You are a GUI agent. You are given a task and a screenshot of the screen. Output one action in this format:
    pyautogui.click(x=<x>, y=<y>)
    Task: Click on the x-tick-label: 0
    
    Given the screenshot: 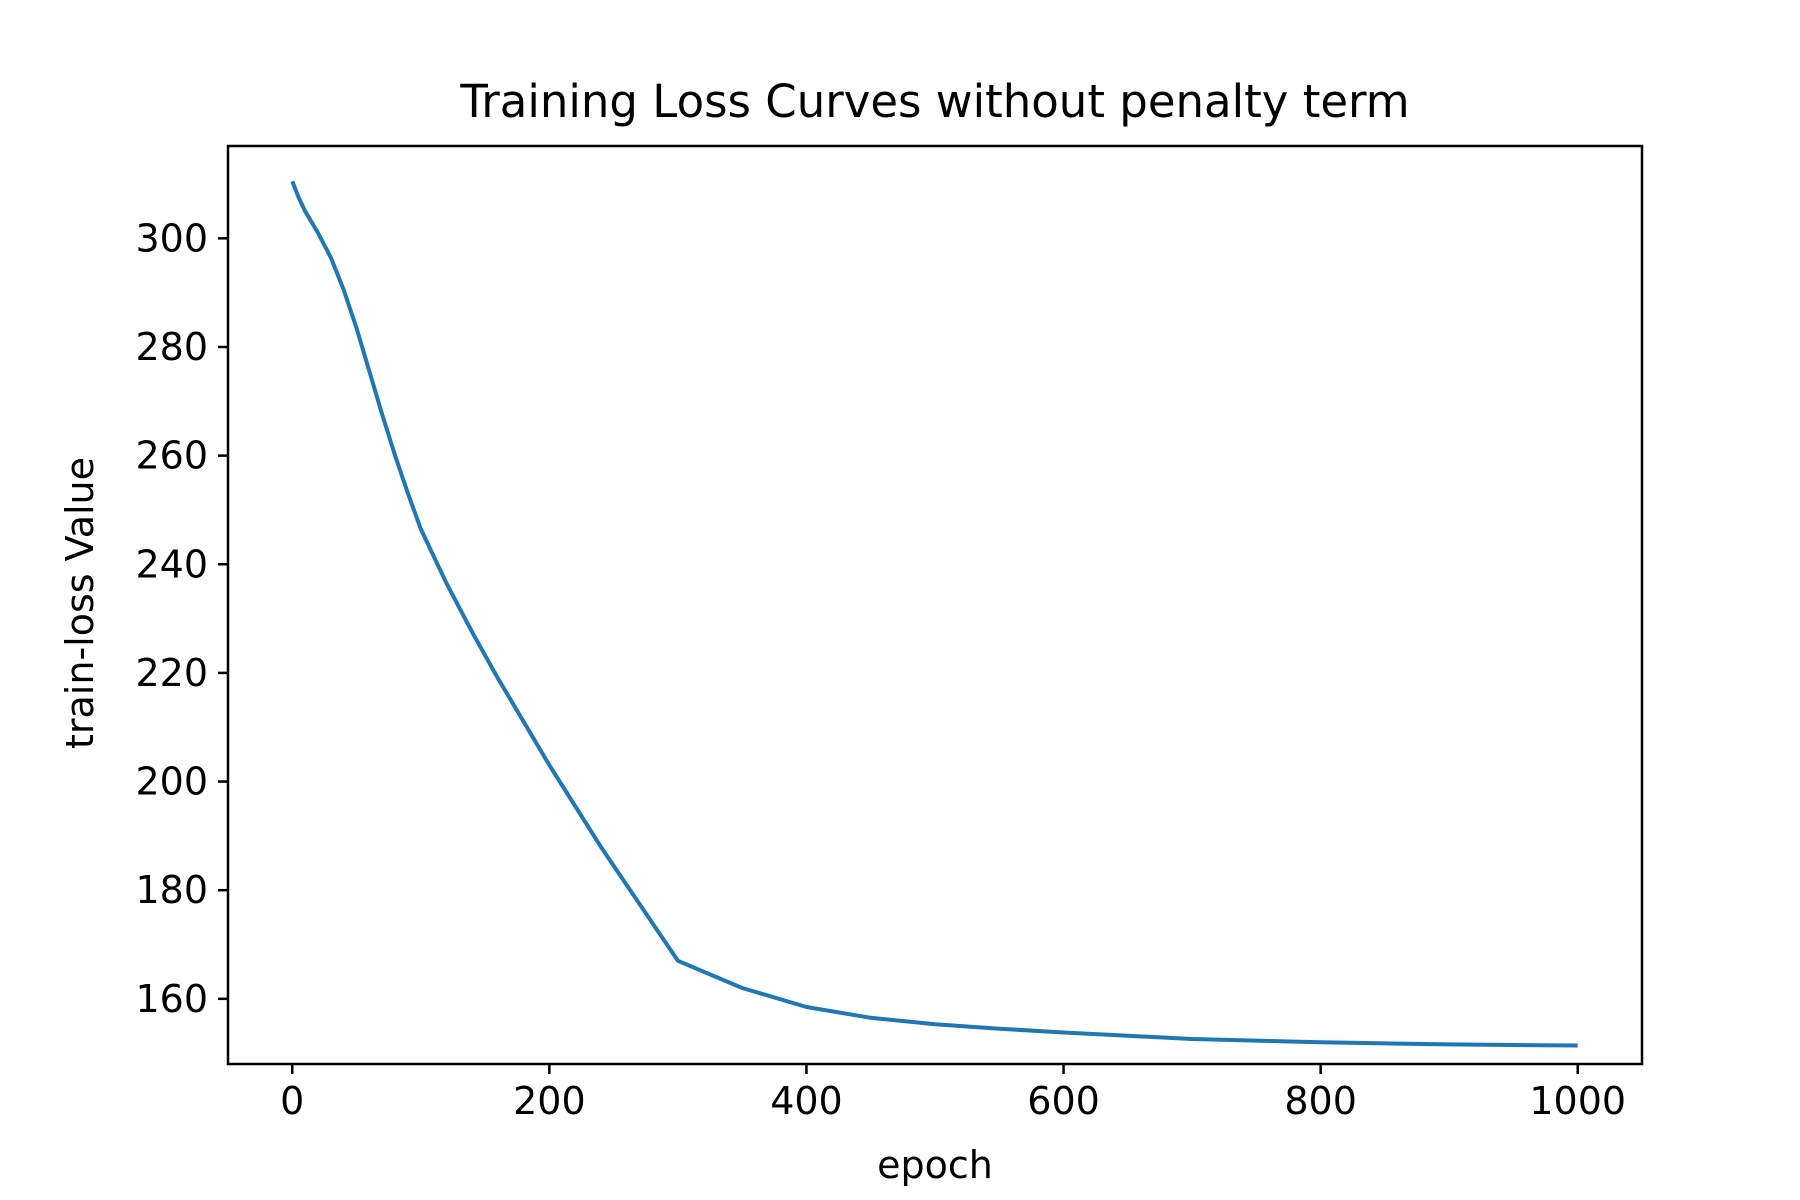 What is the action you would take?
    pyautogui.click(x=292, y=1101)
    